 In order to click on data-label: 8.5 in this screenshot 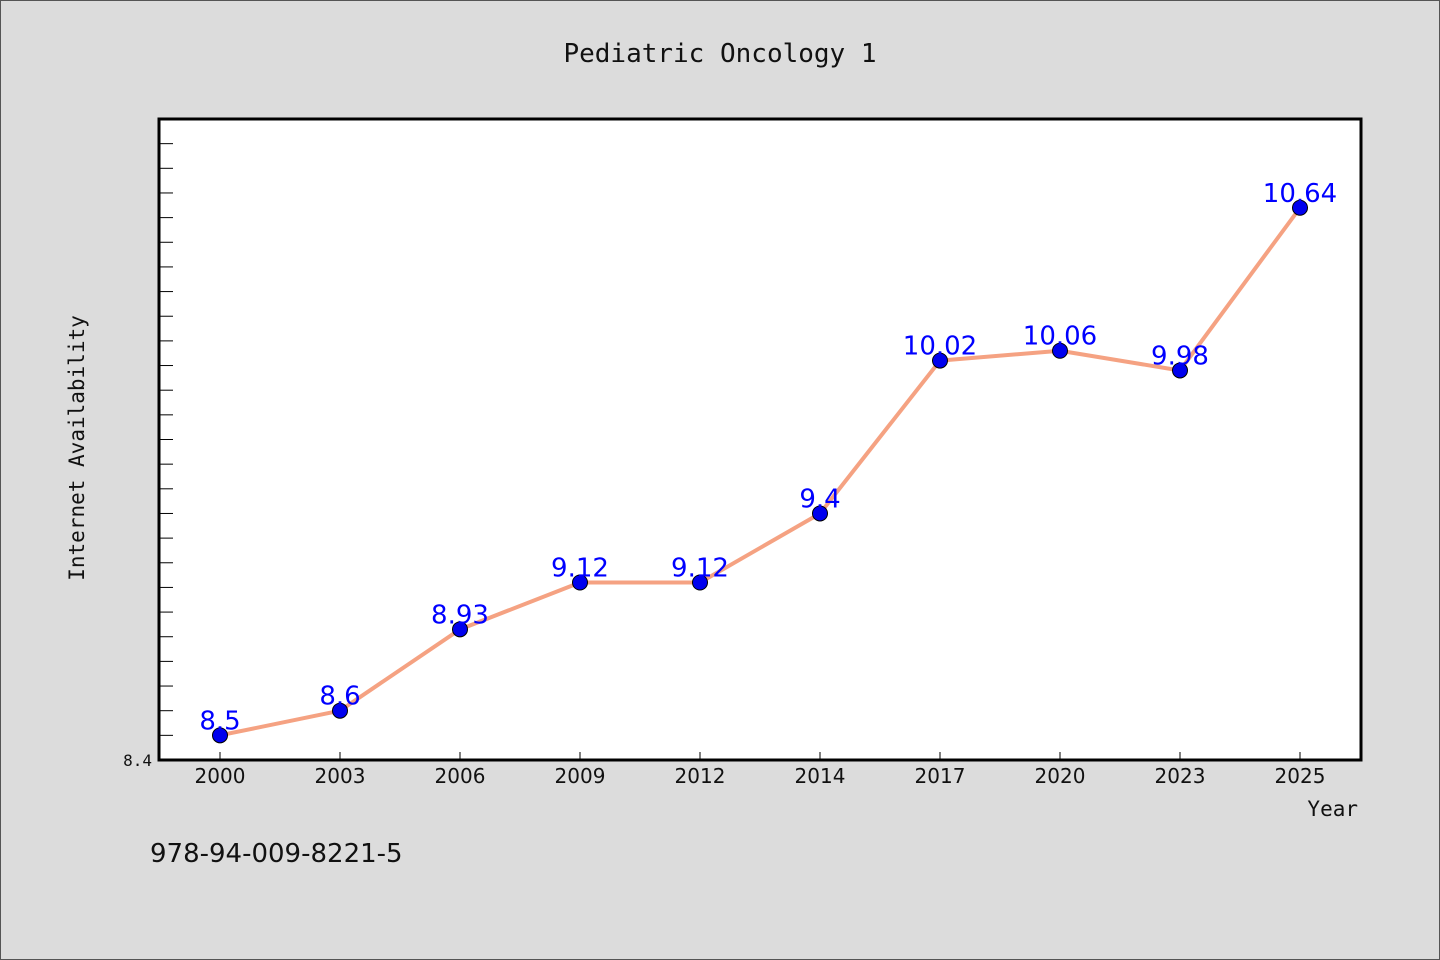, I will do `click(219, 721)`.